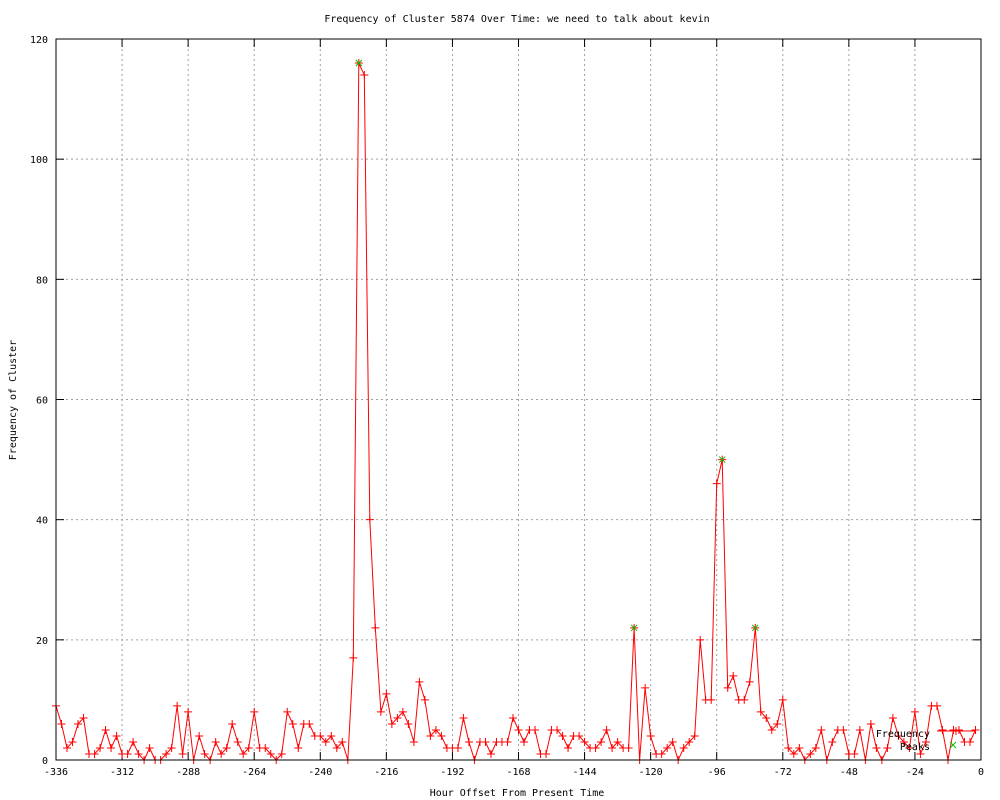  What do you see at coordinates (320, 772) in the screenshot?
I see `x-tick-label: -240` at bounding box center [320, 772].